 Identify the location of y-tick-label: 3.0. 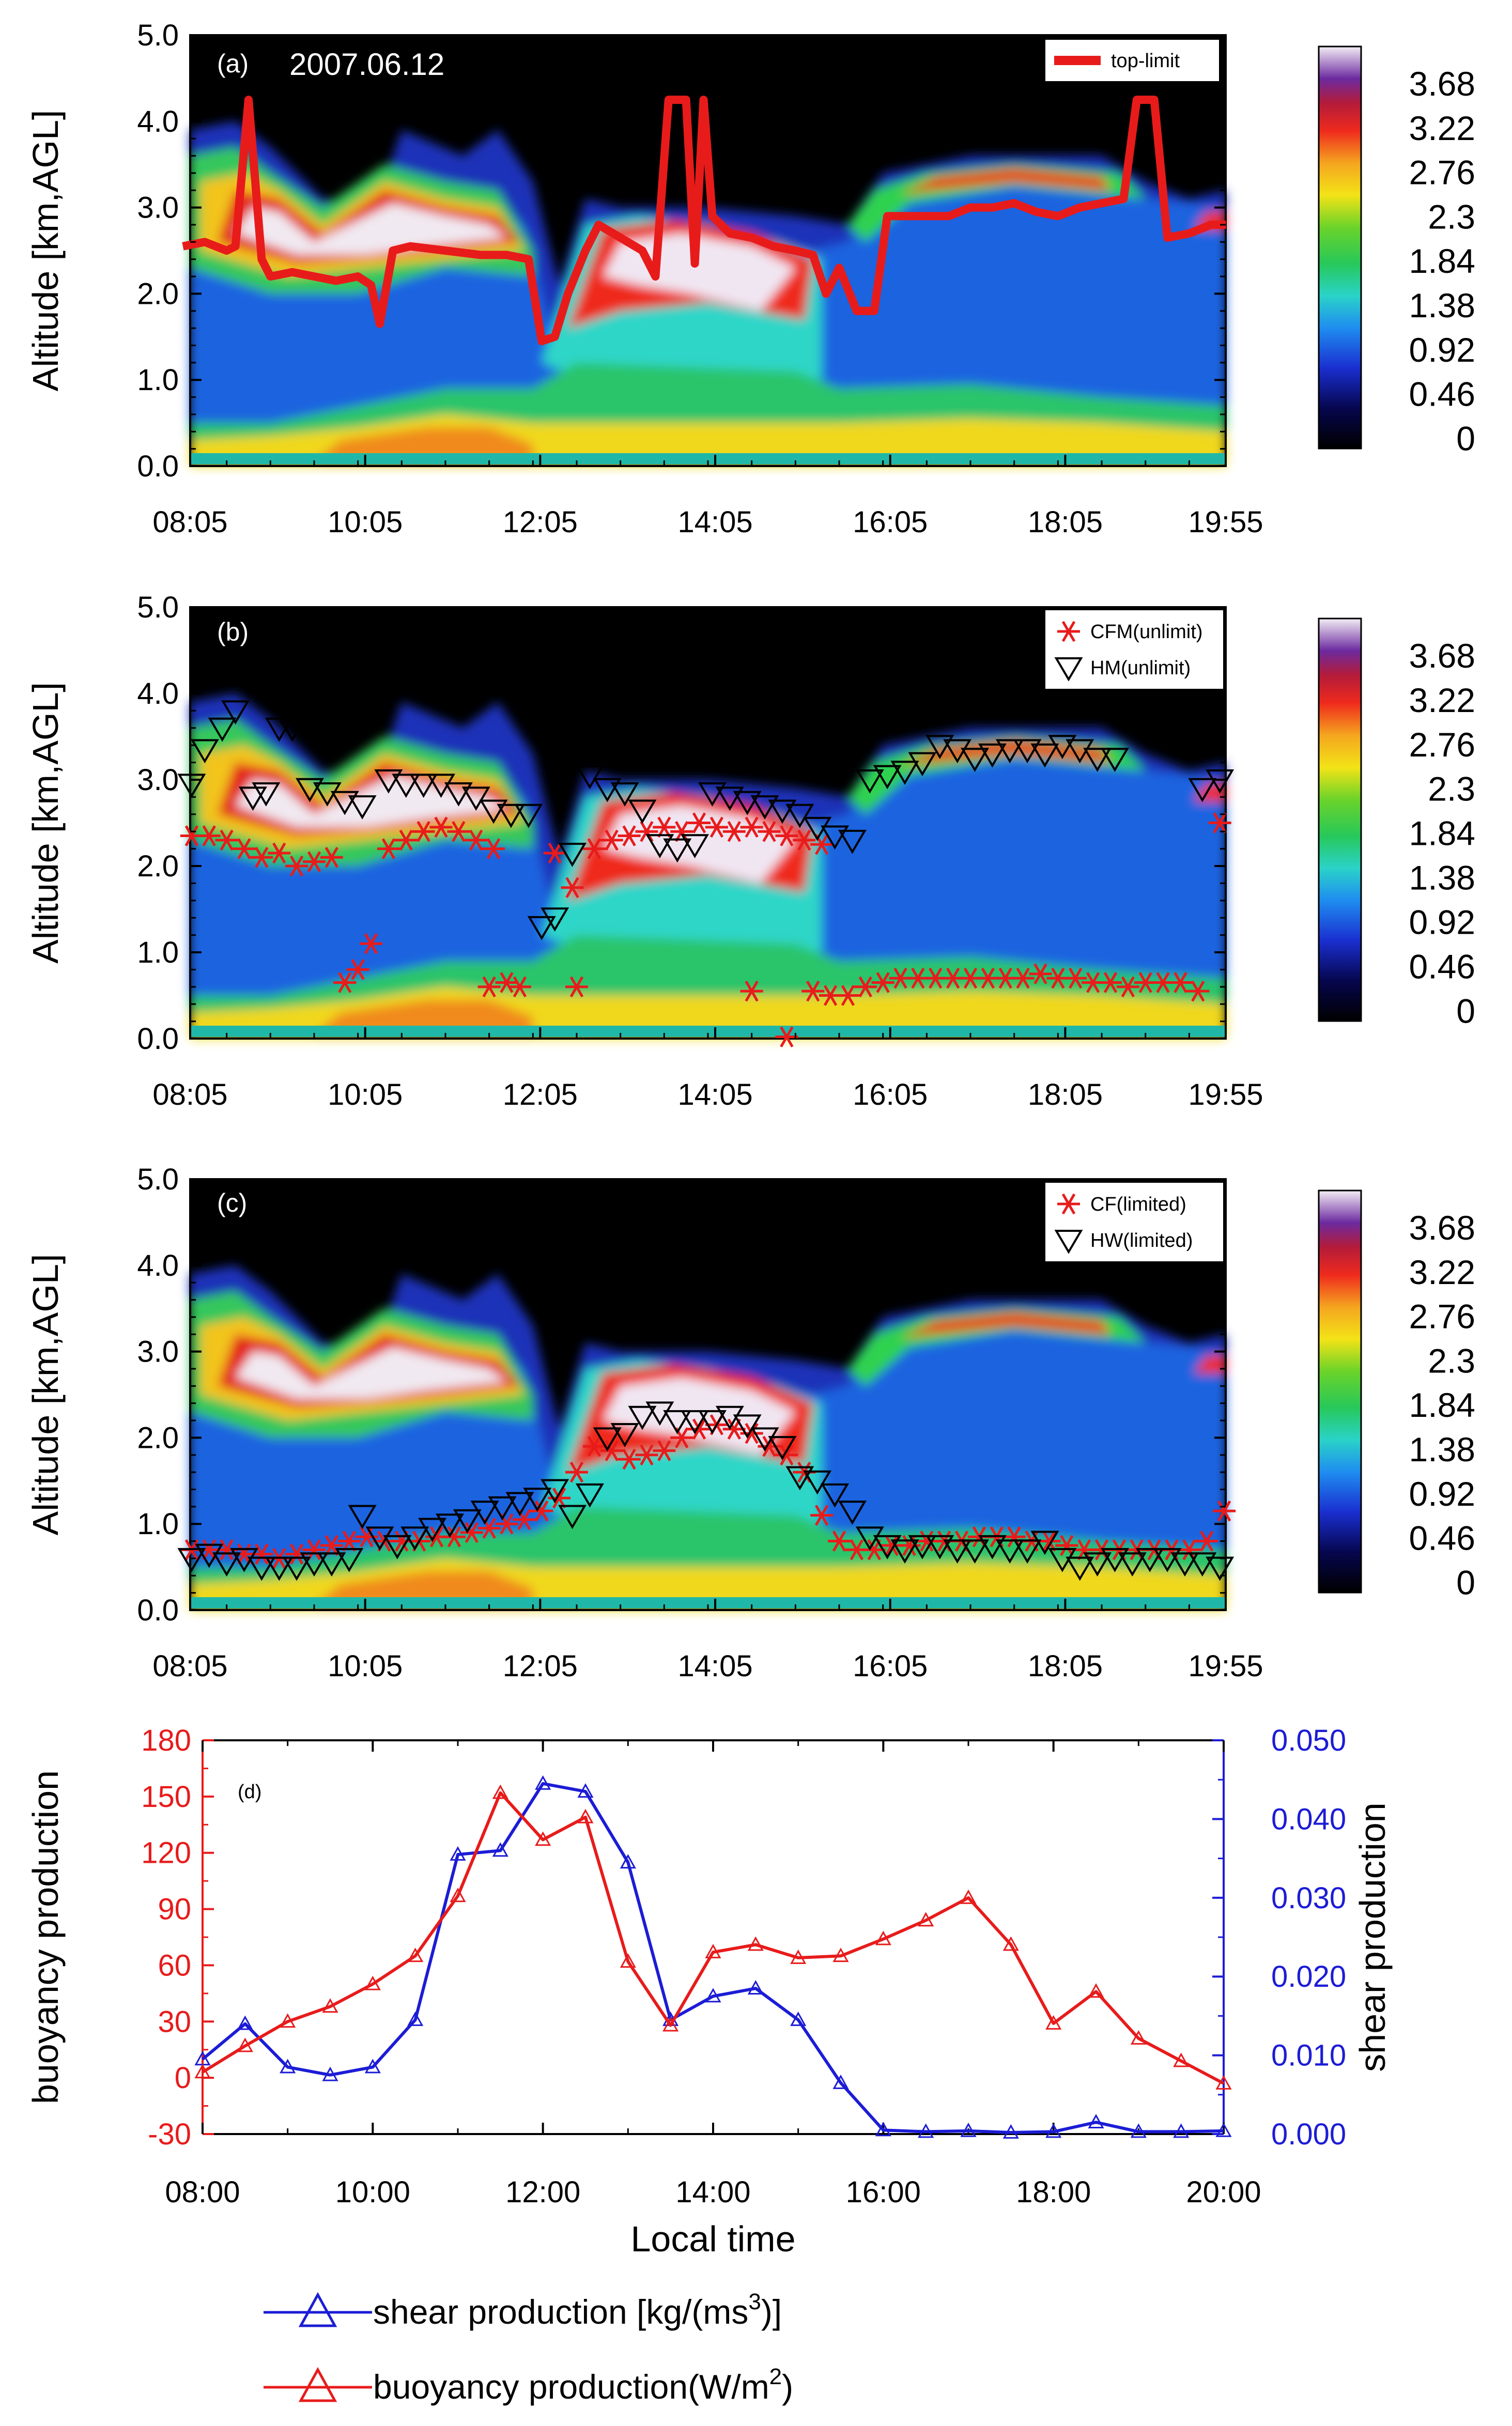
(158, 780).